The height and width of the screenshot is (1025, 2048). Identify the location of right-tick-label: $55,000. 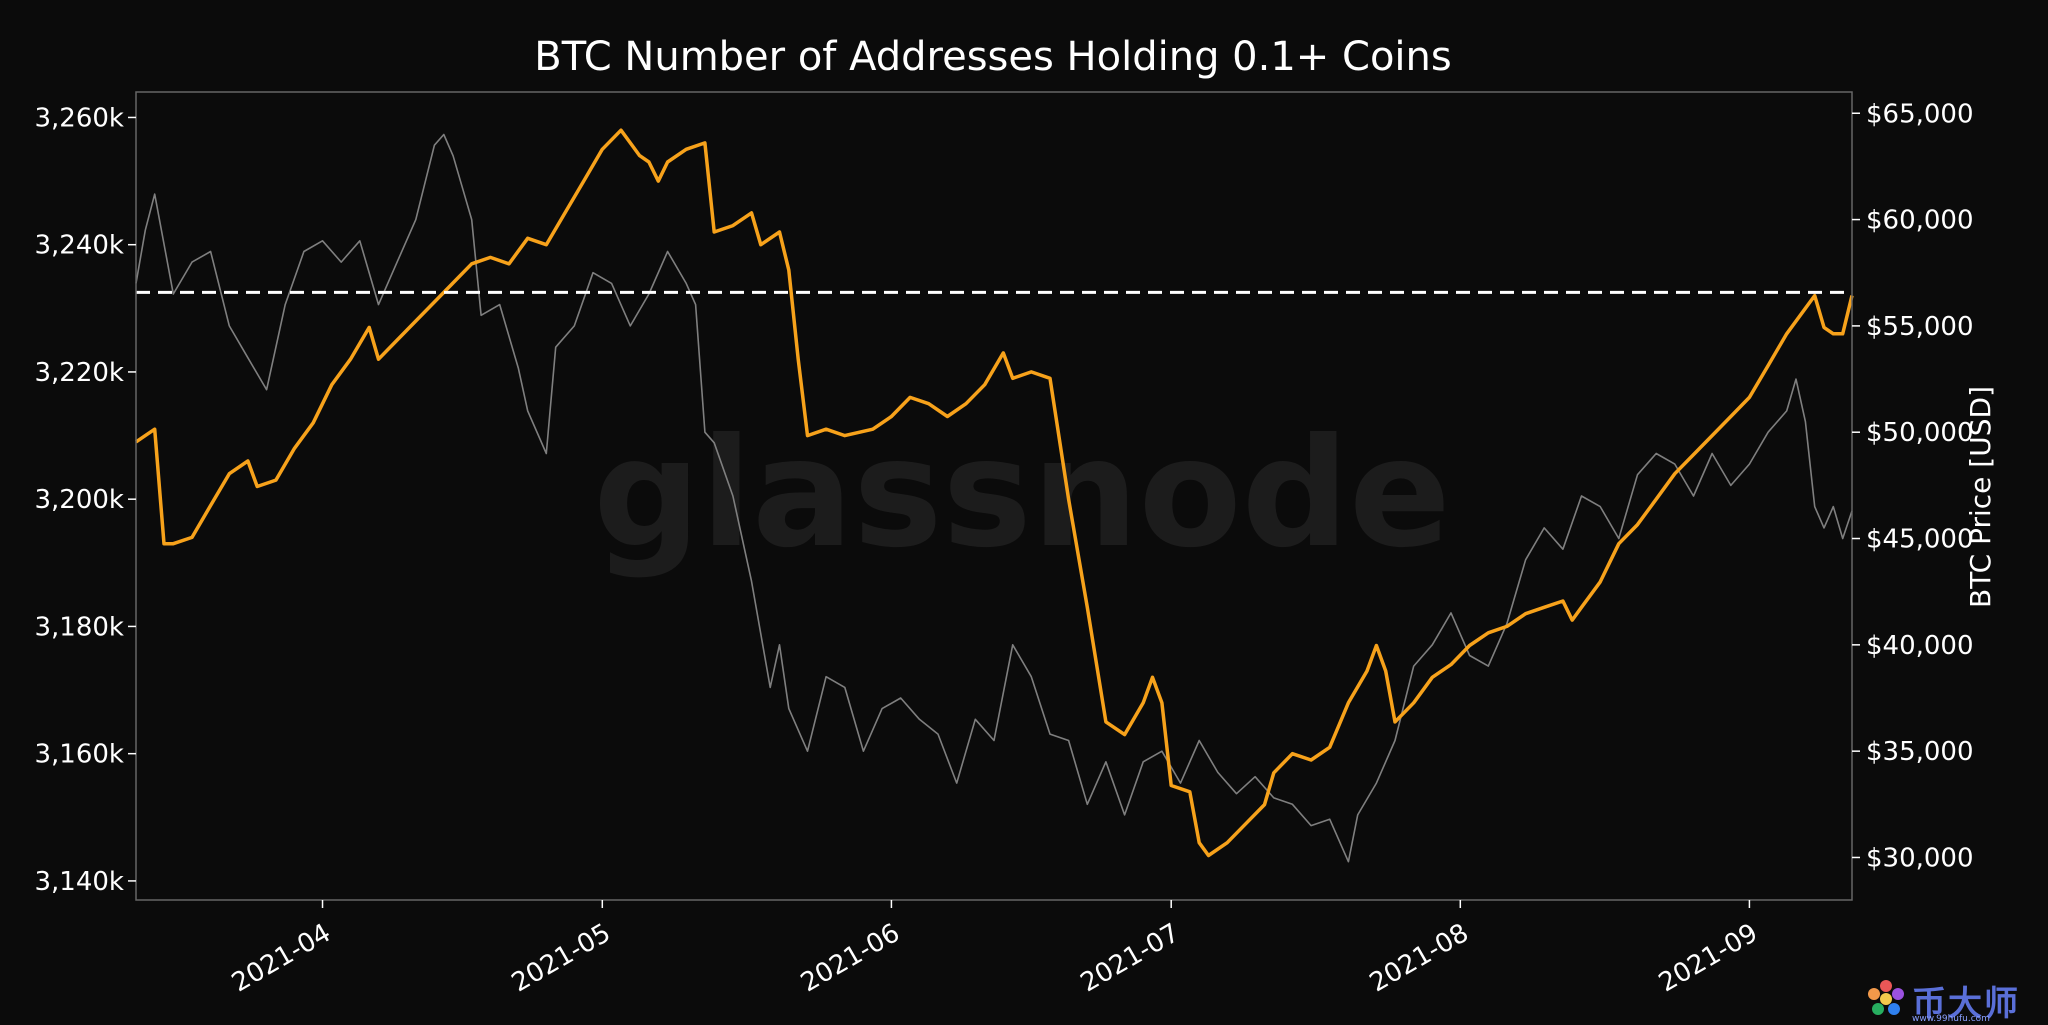
(1920, 327).